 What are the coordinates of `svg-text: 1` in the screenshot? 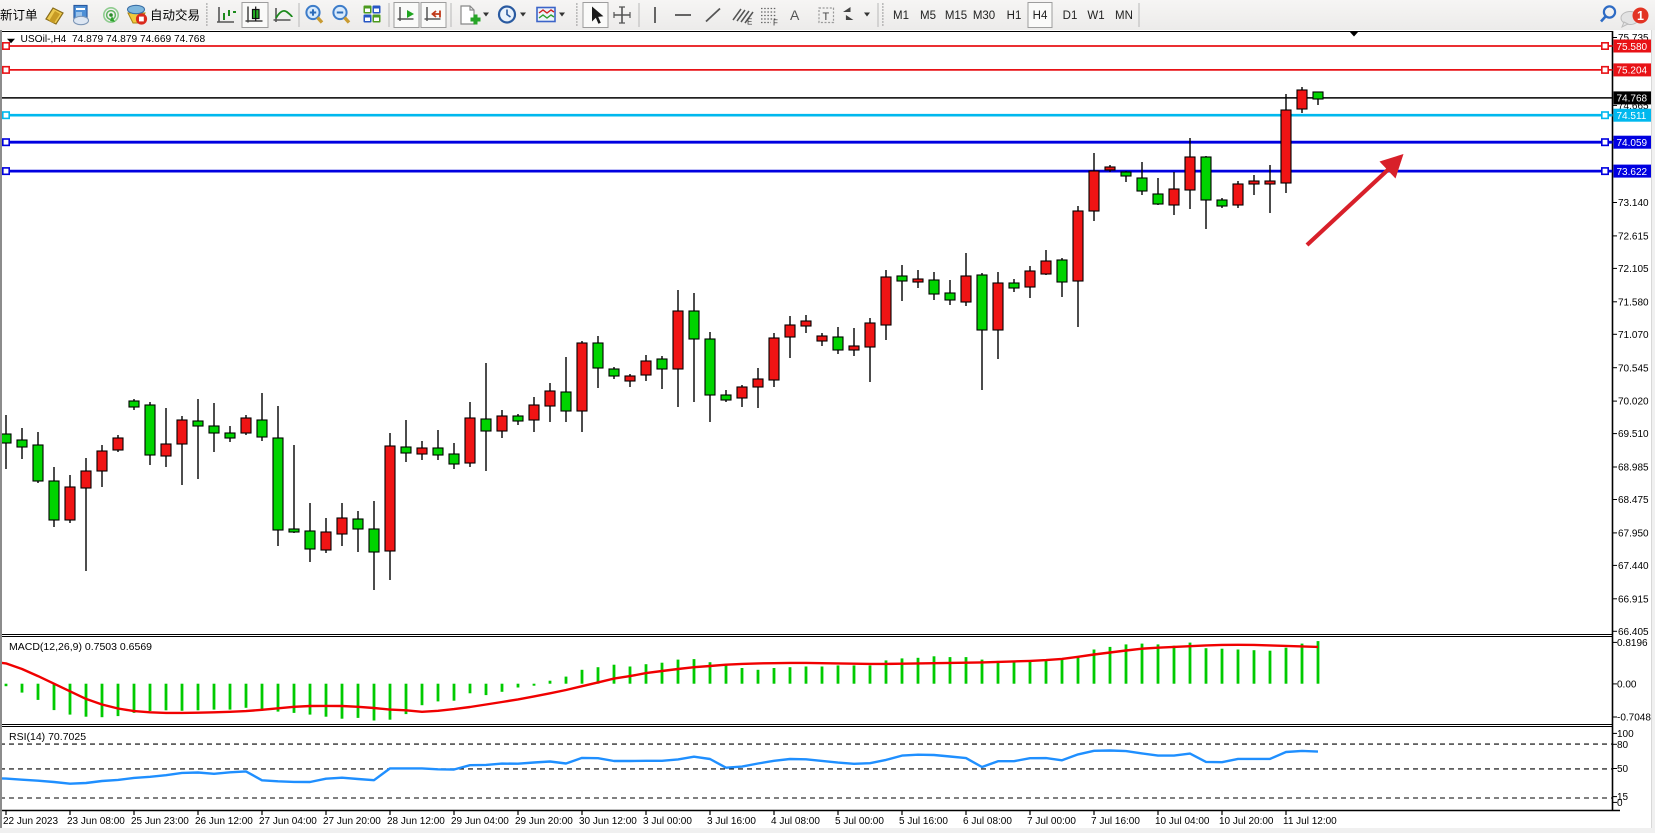 It's located at (1640, 16).